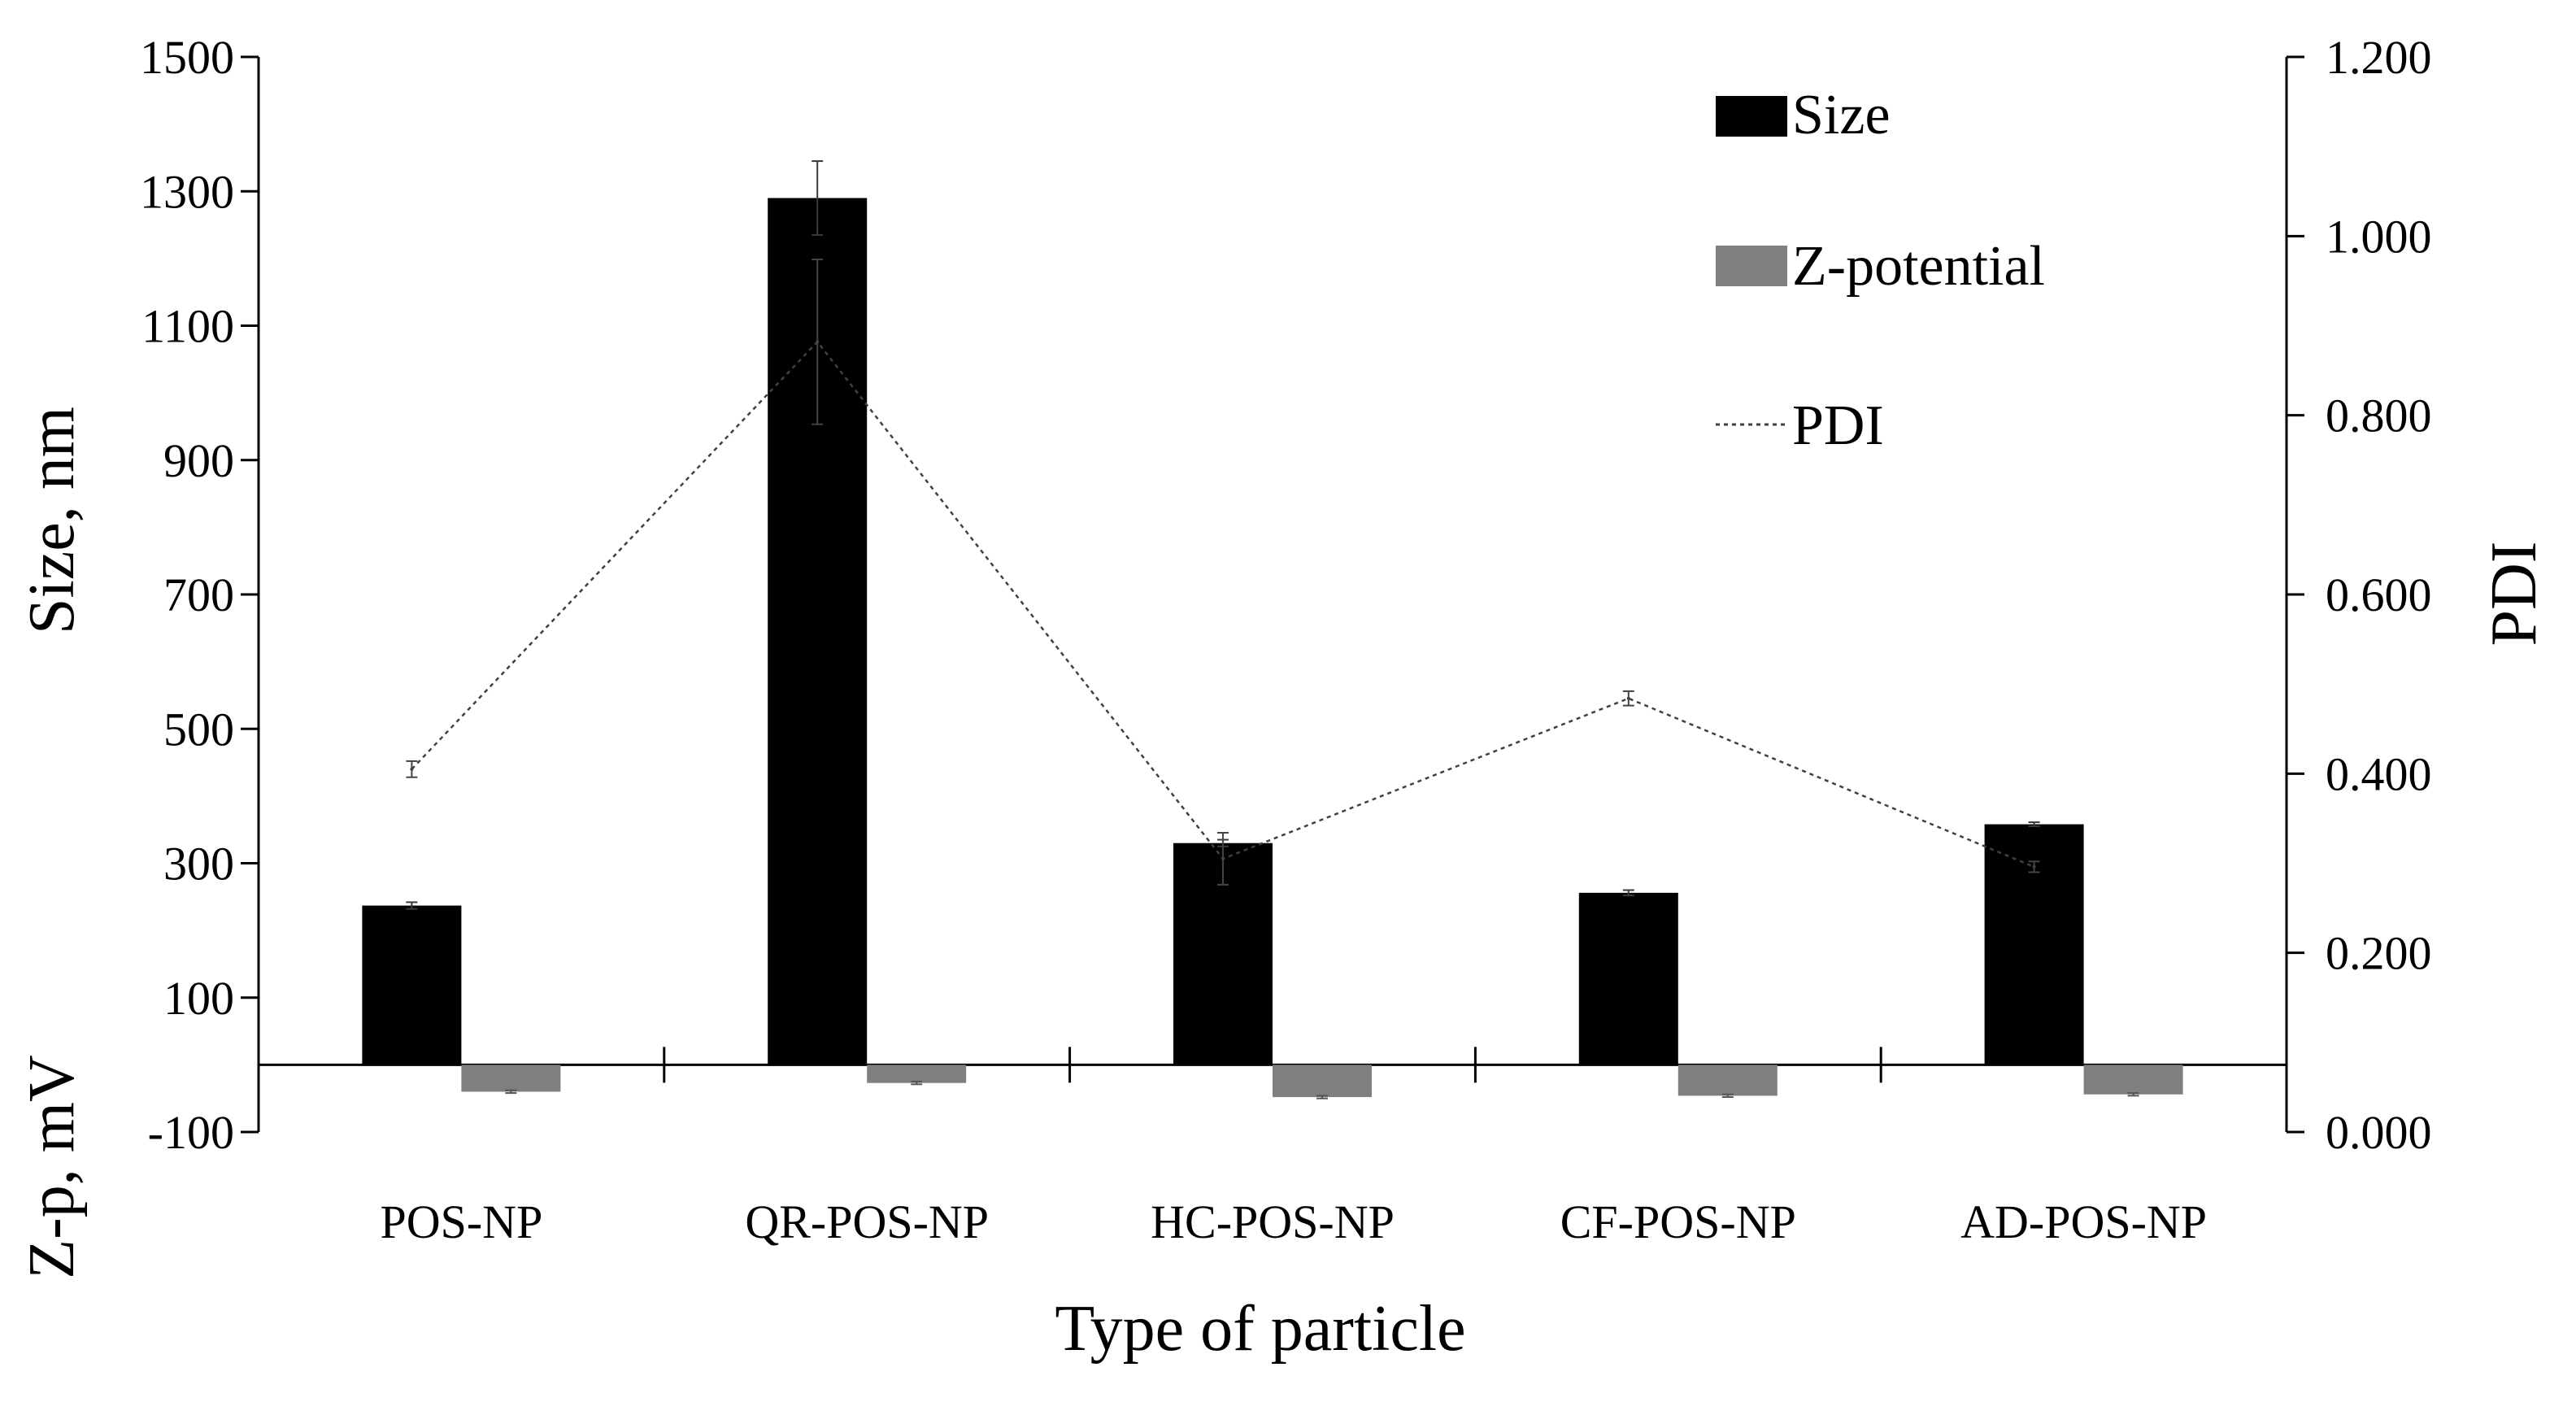  What do you see at coordinates (199, 461) in the screenshot?
I see `y-tick-label-left: 900` at bounding box center [199, 461].